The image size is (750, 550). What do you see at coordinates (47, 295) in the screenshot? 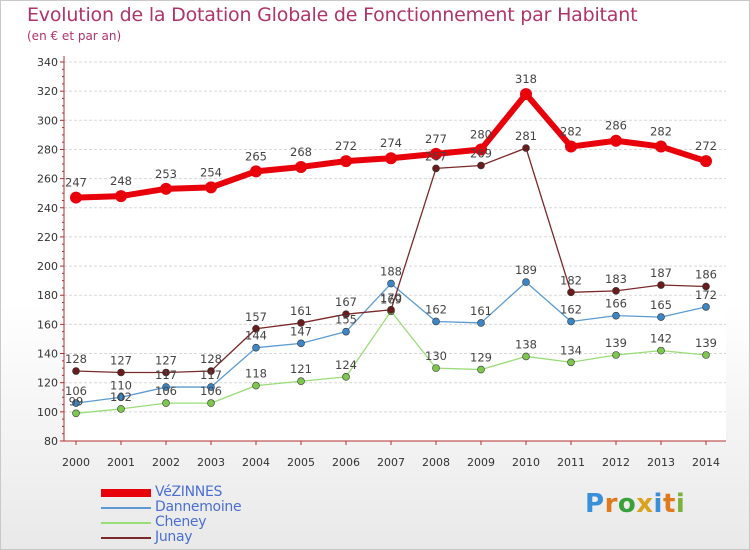
I see `y-tick-label: 180` at bounding box center [47, 295].